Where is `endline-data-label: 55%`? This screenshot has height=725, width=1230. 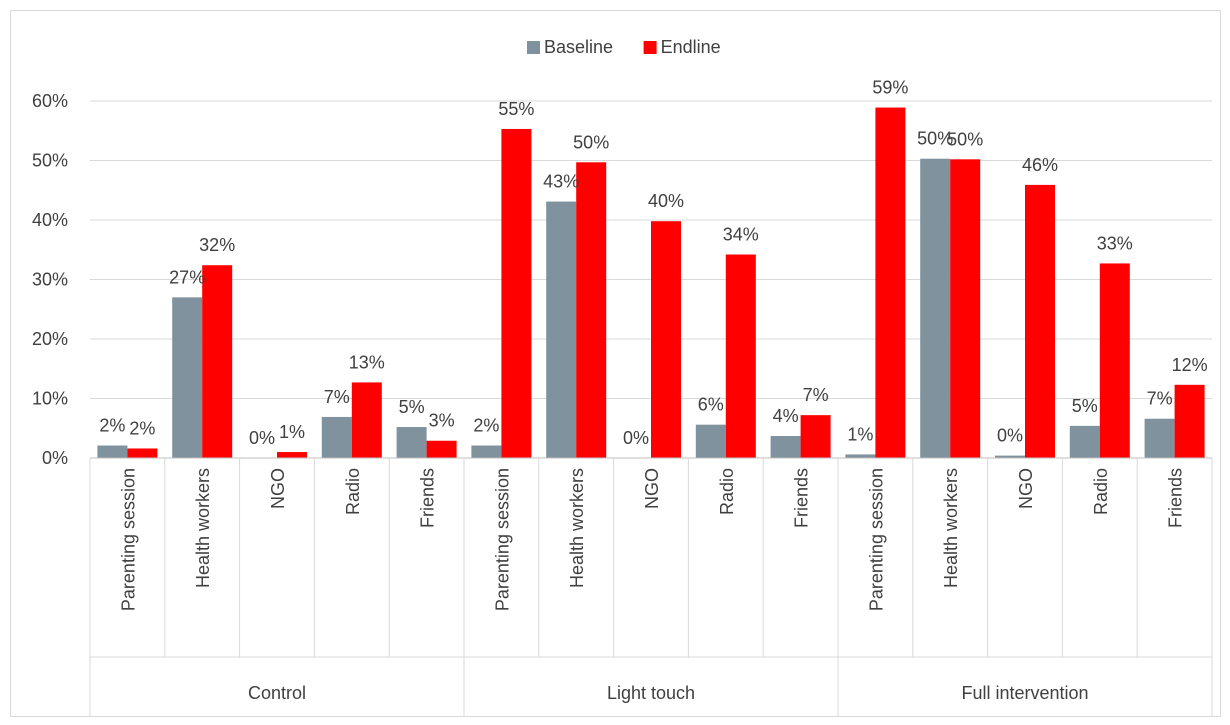
endline-data-label: 55% is located at coordinates (516, 109).